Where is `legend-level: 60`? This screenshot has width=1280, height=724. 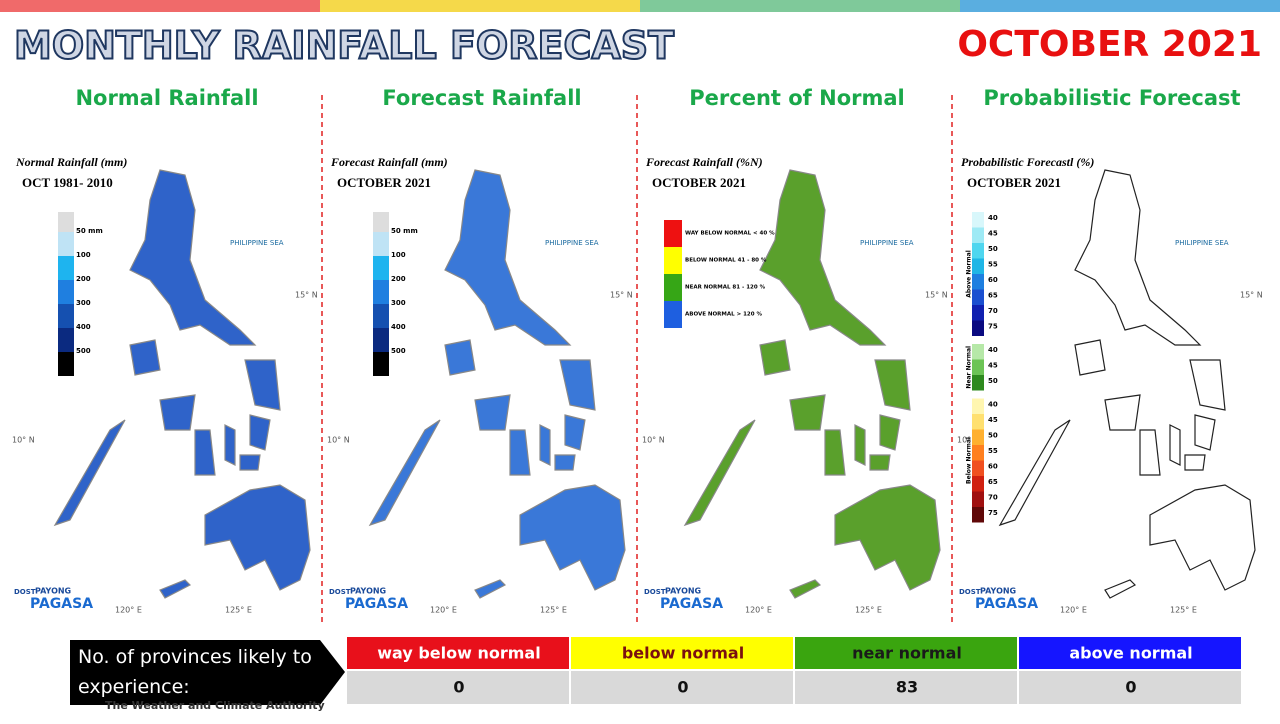
legend-level: 60 is located at coordinates (993, 467).